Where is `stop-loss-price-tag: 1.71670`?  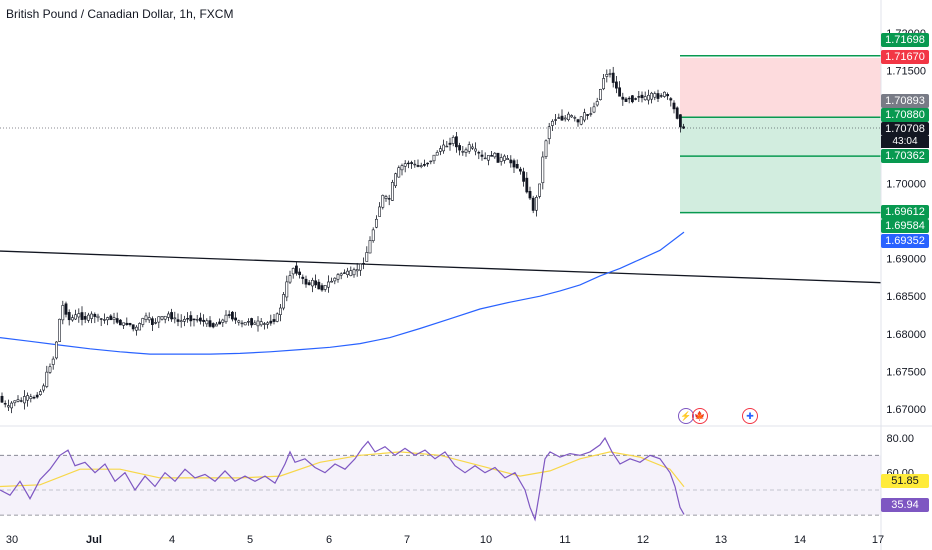
stop-loss-price-tag: 1.71670 is located at coordinates (905, 57).